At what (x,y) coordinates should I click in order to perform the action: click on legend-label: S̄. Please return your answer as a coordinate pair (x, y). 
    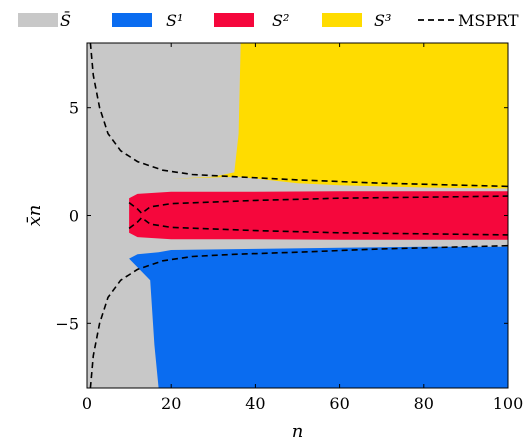
    Looking at the image, I should click on (65, 19).